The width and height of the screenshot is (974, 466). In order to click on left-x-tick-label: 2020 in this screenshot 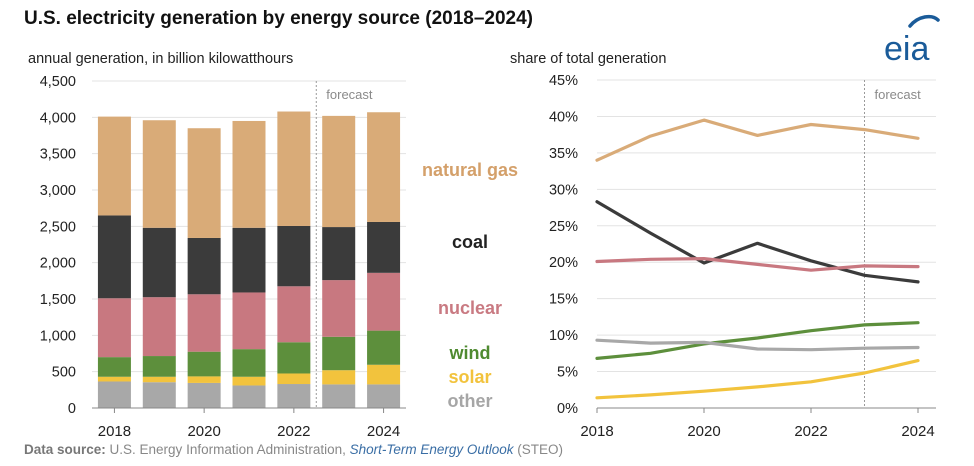, I will do `click(203, 431)`.